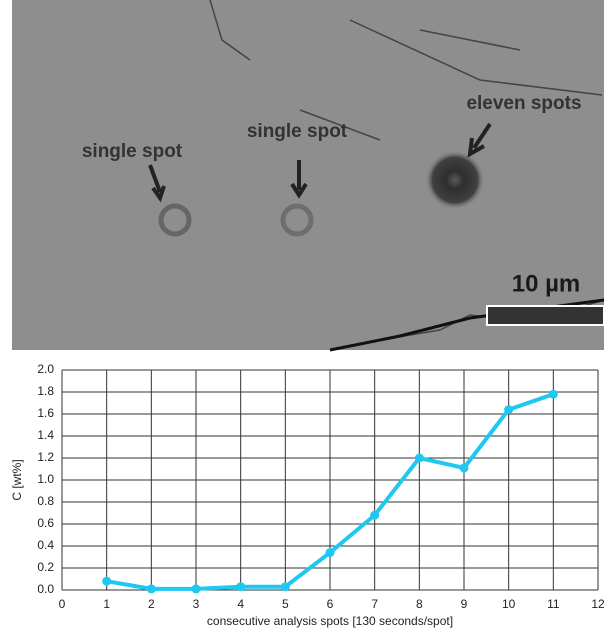 The width and height of the screenshot is (616, 633). What do you see at coordinates (45, 435) in the screenshot?
I see `y-tick-label: 1.4` at bounding box center [45, 435].